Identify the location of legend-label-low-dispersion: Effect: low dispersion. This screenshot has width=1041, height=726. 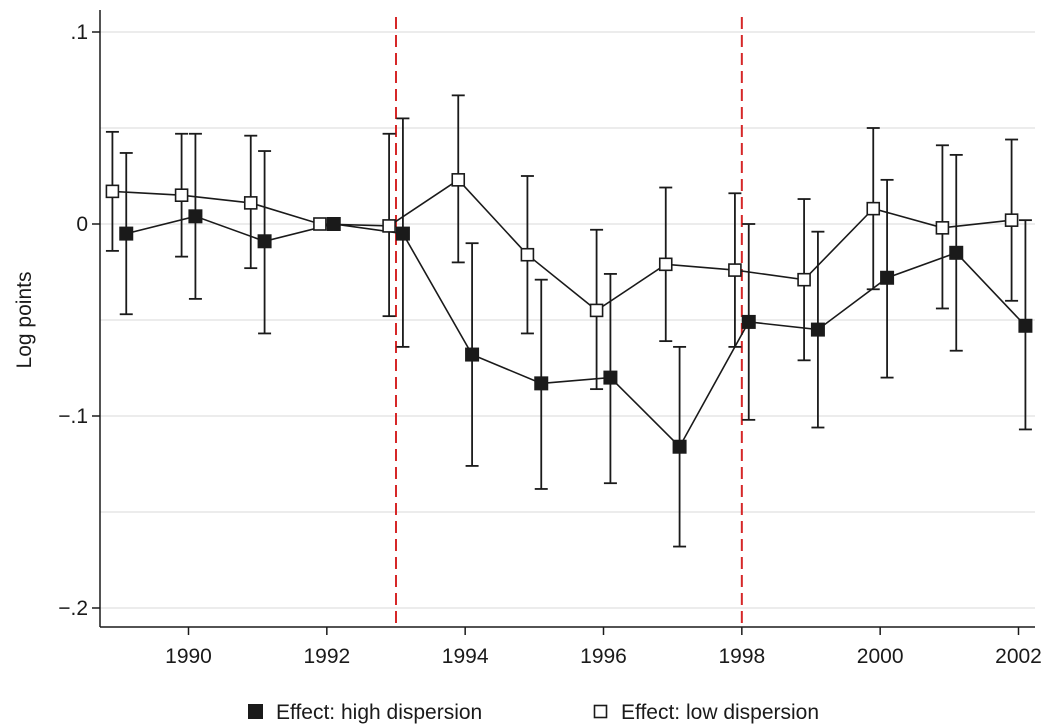
(720, 712).